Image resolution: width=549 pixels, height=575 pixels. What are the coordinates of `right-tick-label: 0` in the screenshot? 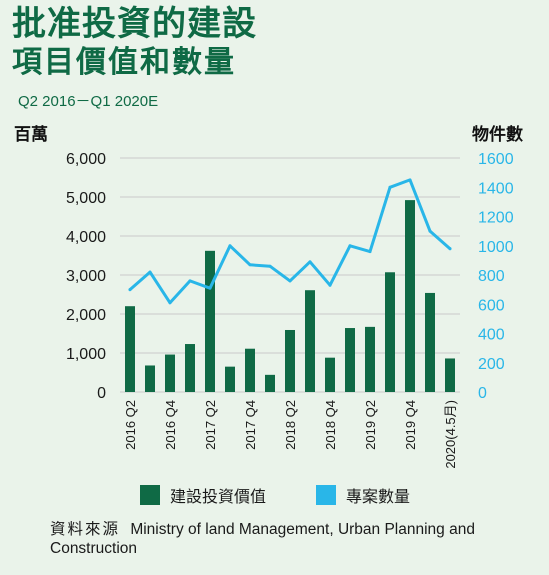 It's located at (482, 393).